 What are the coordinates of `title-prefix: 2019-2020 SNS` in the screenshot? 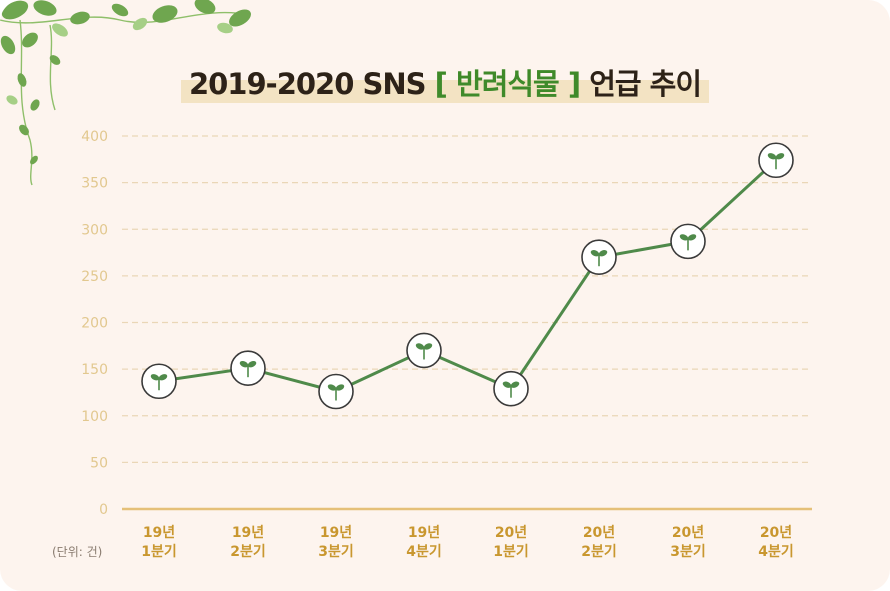 It's located at (311, 84).